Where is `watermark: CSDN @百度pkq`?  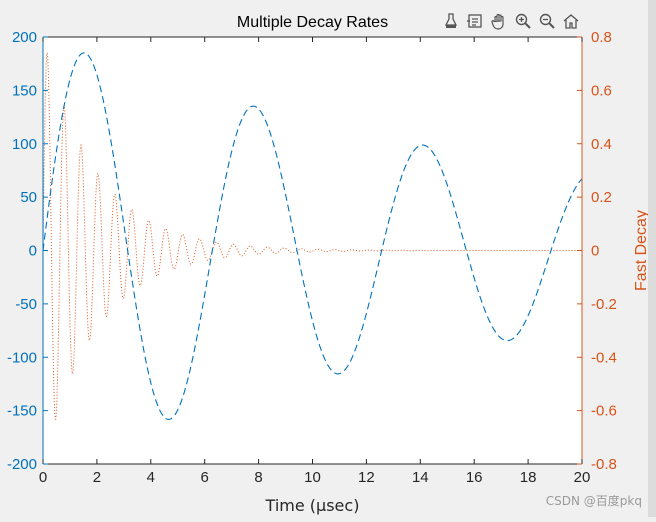
watermark: CSDN @百度pkq is located at coordinates (593, 501).